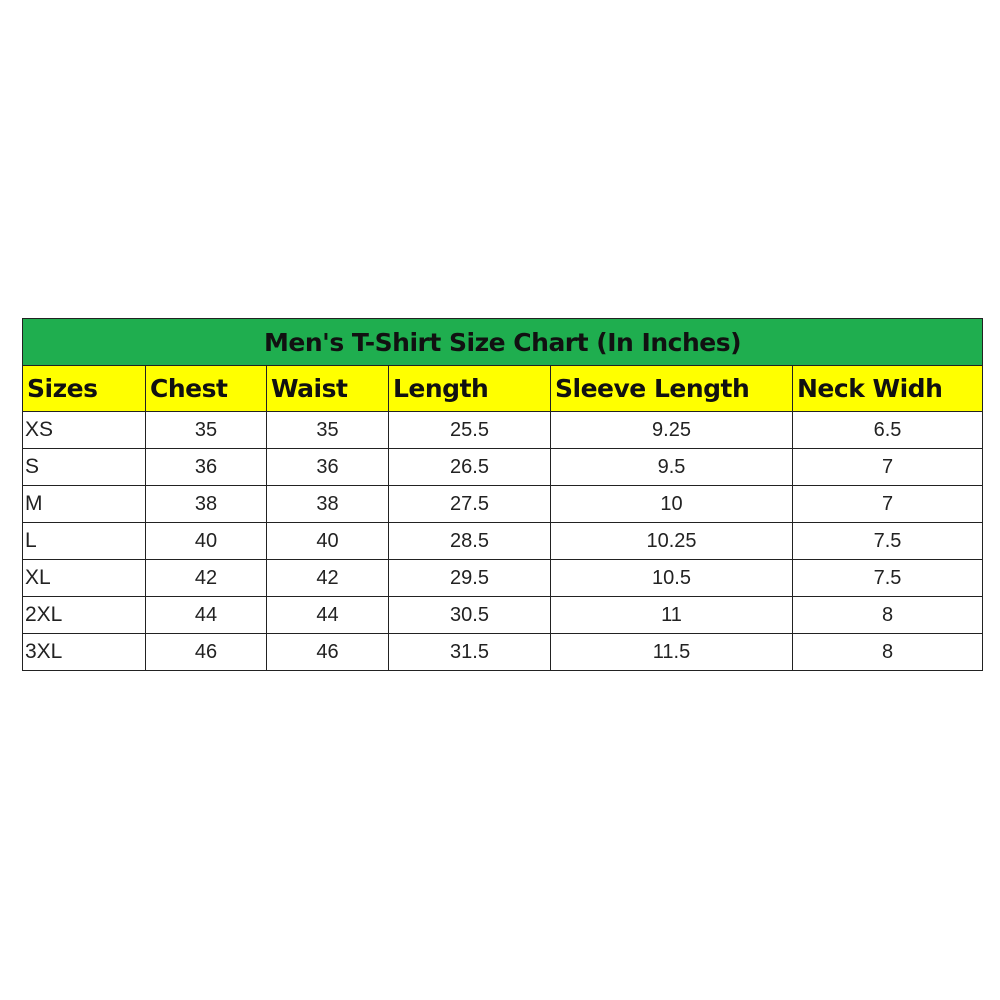 The height and width of the screenshot is (1000, 1000). Describe the element at coordinates (671, 578) in the screenshot. I see `value-cell: 10.5` at that location.